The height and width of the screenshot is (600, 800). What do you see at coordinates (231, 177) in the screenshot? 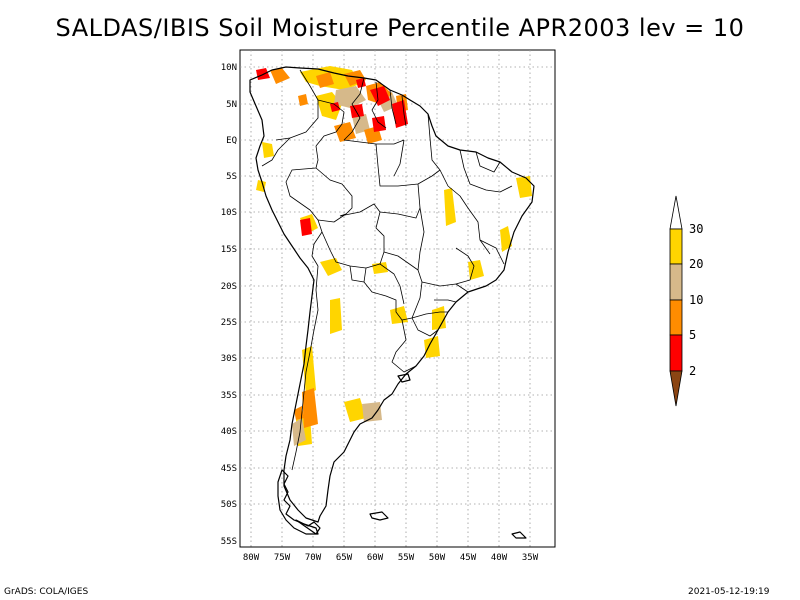
I see `lat-label: 5S` at bounding box center [231, 177].